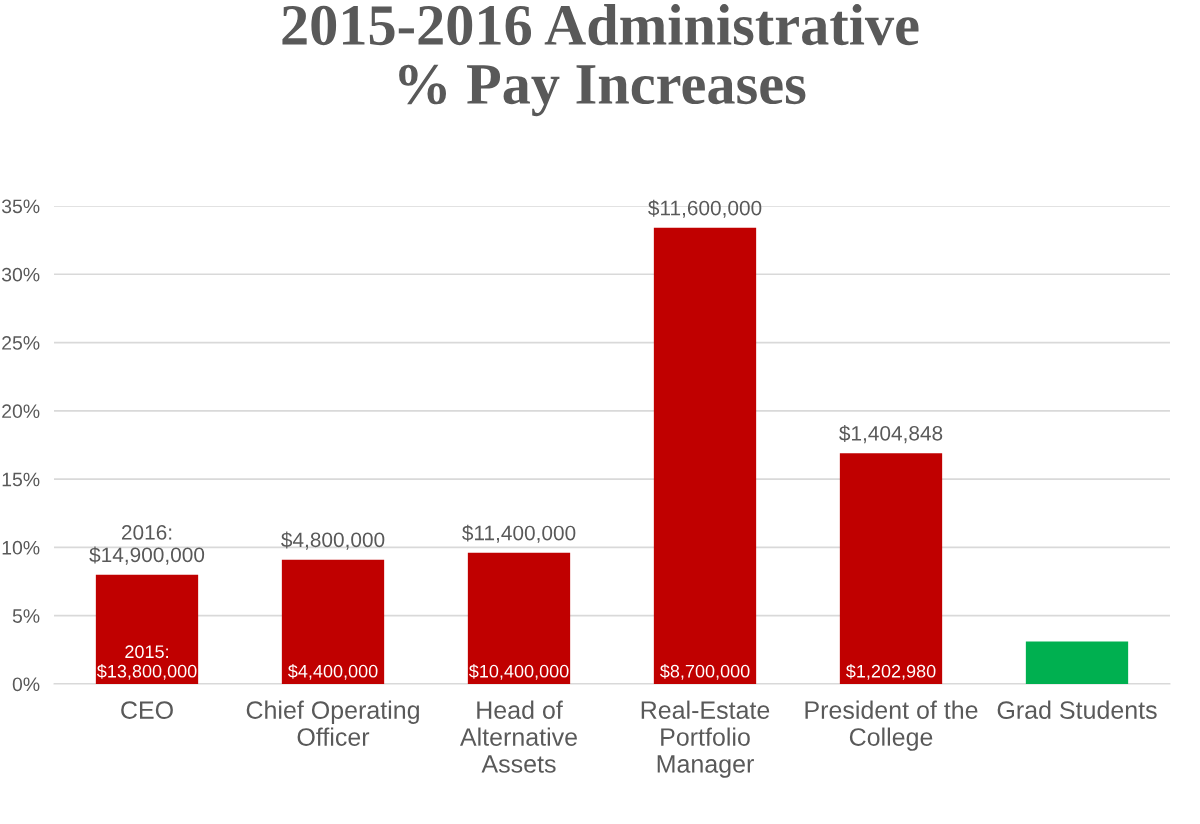 Image resolution: width=1200 pixels, height=824 pixels. Describe the element at coordinates (1077, 709) in the screenshot. I see `x-tick-label: Grad Students` at that location.